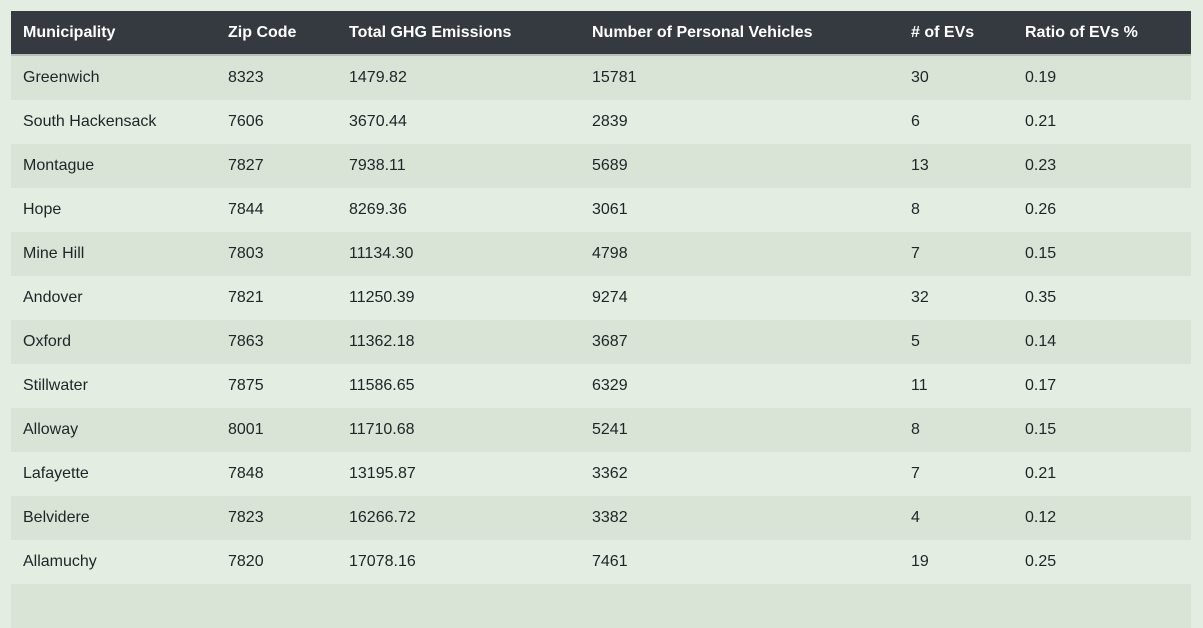  I want to click on zip-code-cell, so click(276, 606).